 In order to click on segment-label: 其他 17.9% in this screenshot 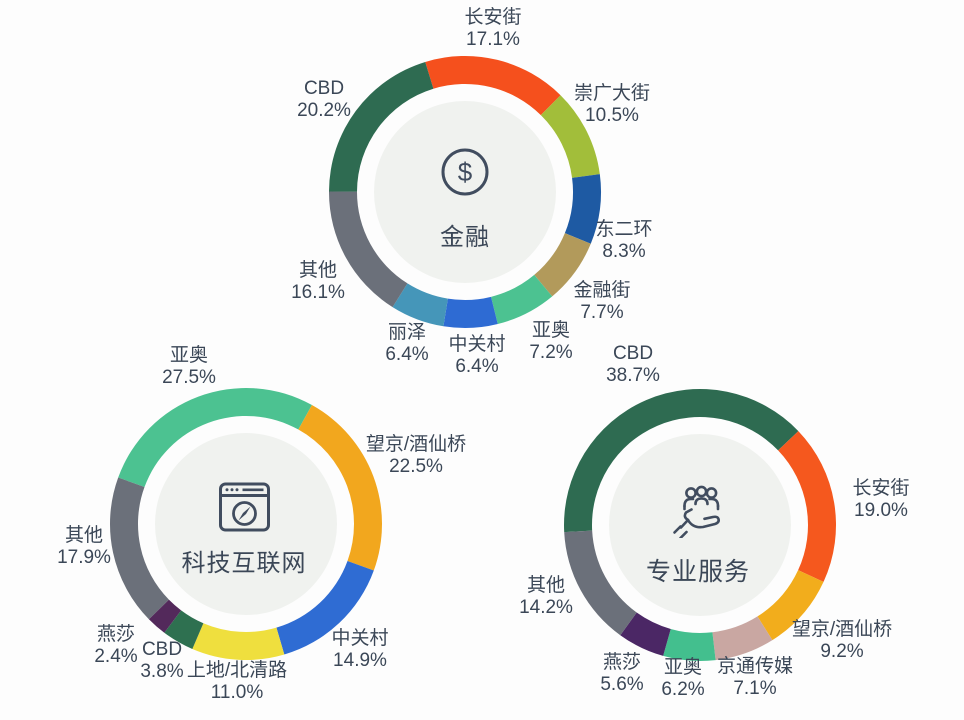, I will do `click(84, 547)`.